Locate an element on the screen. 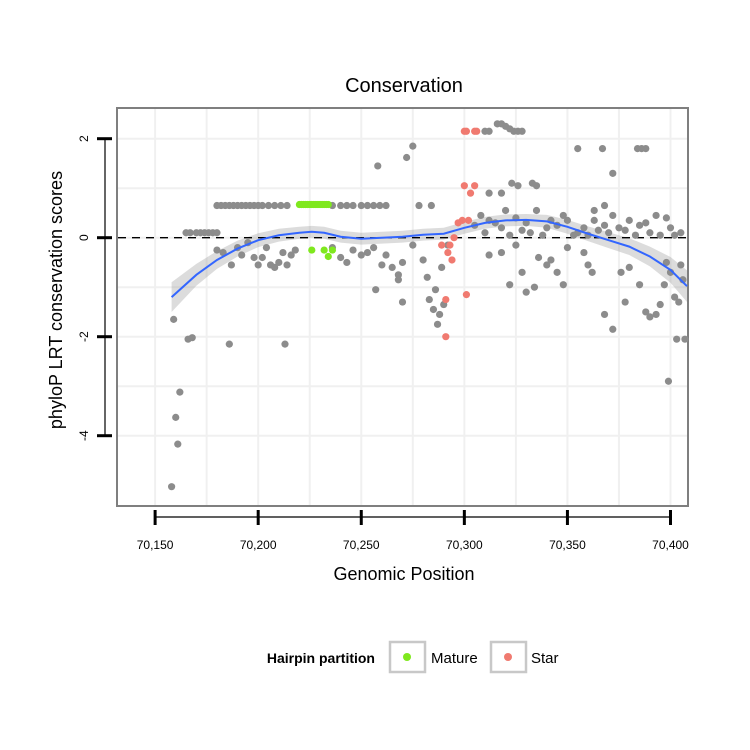 The image size is (750, 750). legend-dot-mature is located at coordinates (407, 657).